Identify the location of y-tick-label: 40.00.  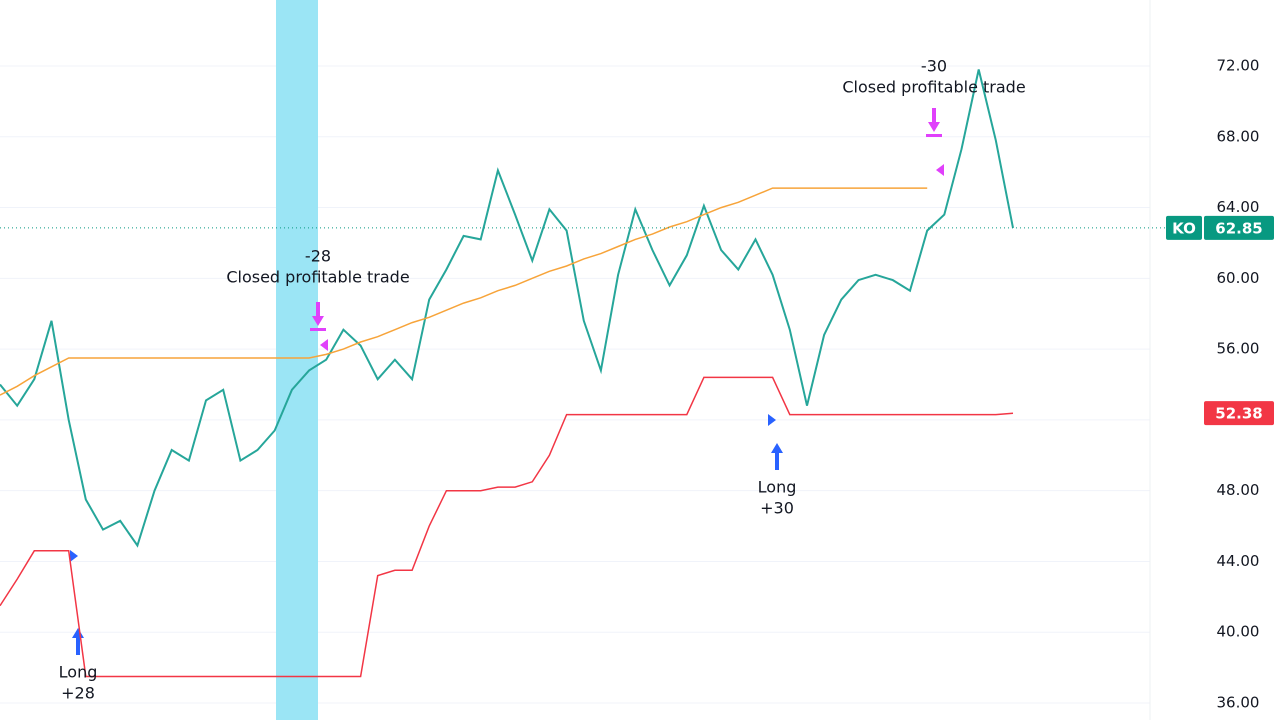
(1238, 632).